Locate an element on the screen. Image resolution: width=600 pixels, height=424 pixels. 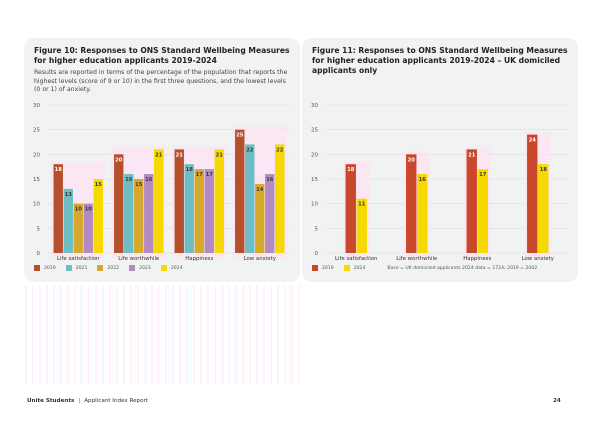
bar-2023-happiness is located at coordinates (209, 211).